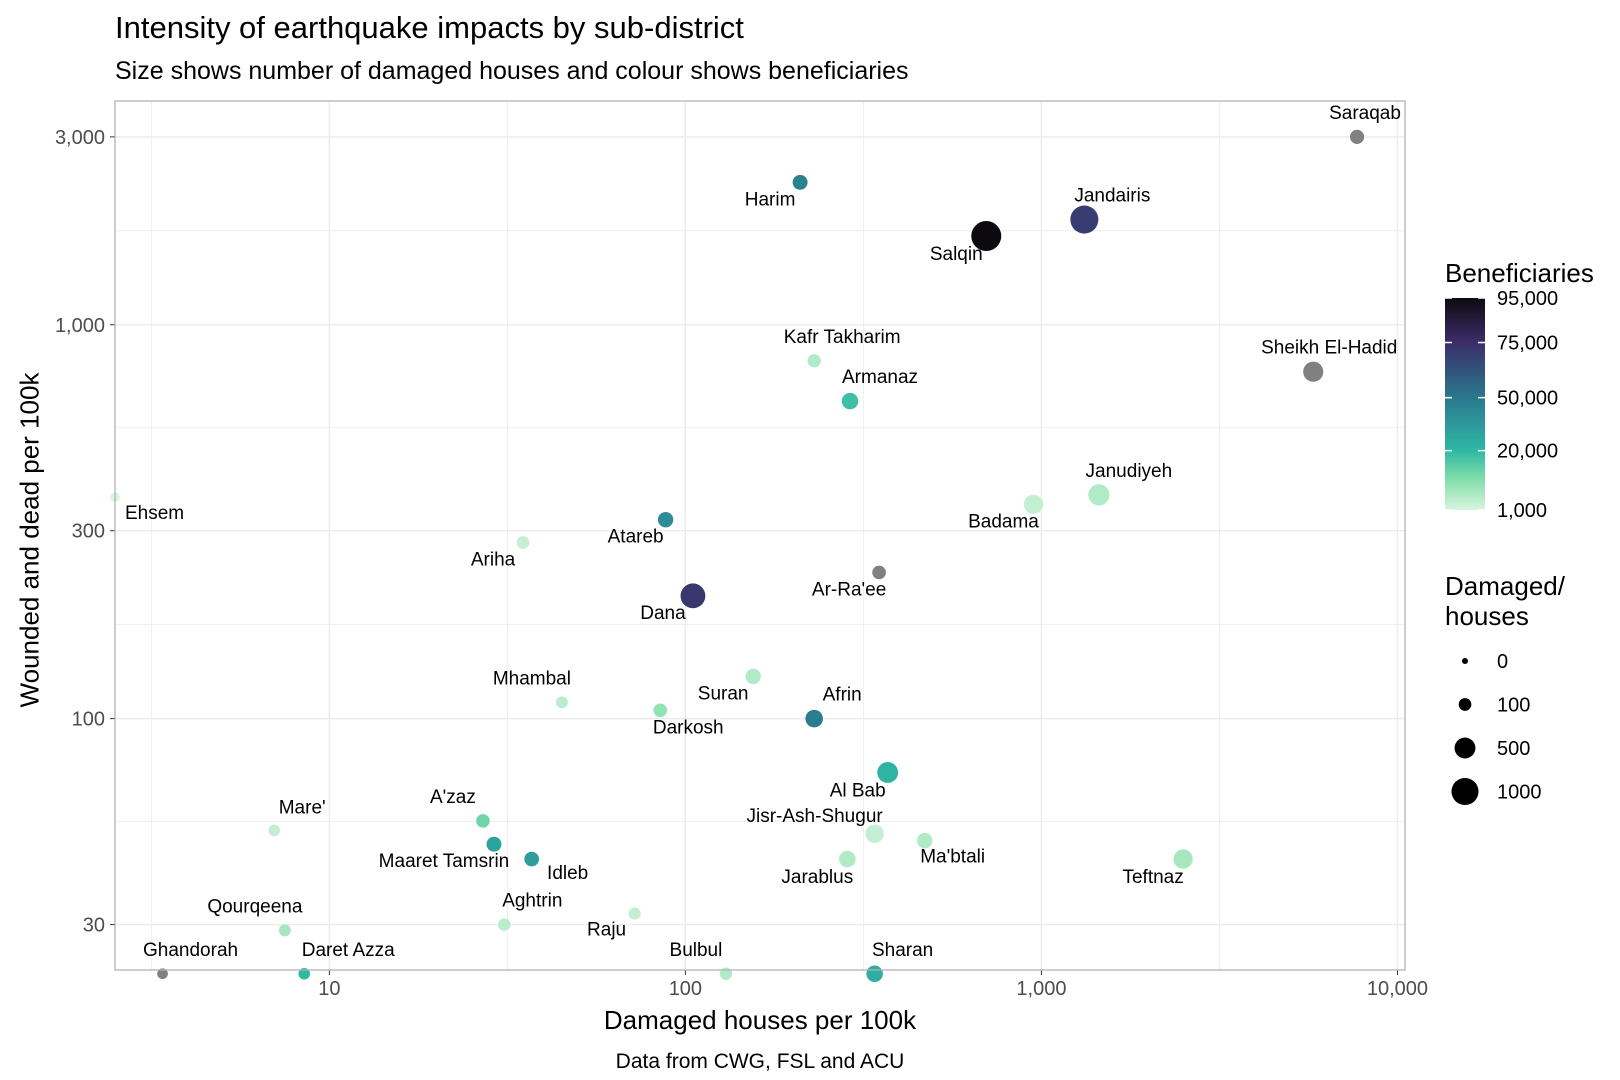 The image size is (1620, 1080). What do you see at coordinates (532, 678) in the screenshot?
I see `point-label: Mhambal` at bounding box center [532, 678].